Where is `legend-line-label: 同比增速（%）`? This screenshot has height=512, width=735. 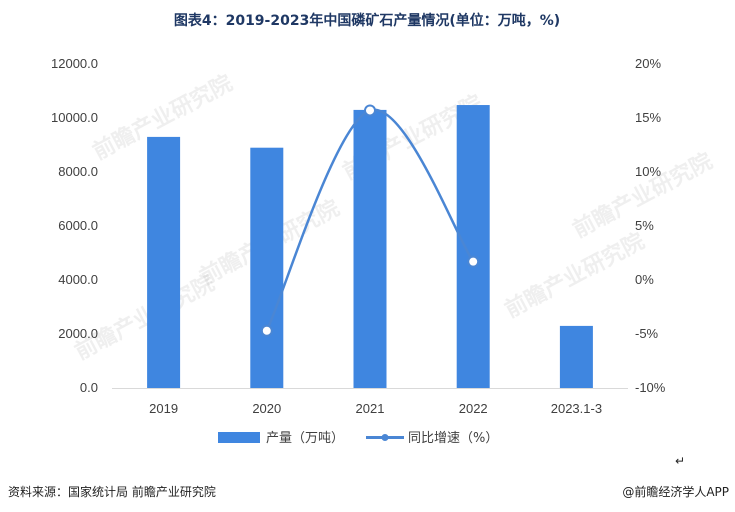
legend-line-label: 同比增速（%） is located at coordinates (453, 438).